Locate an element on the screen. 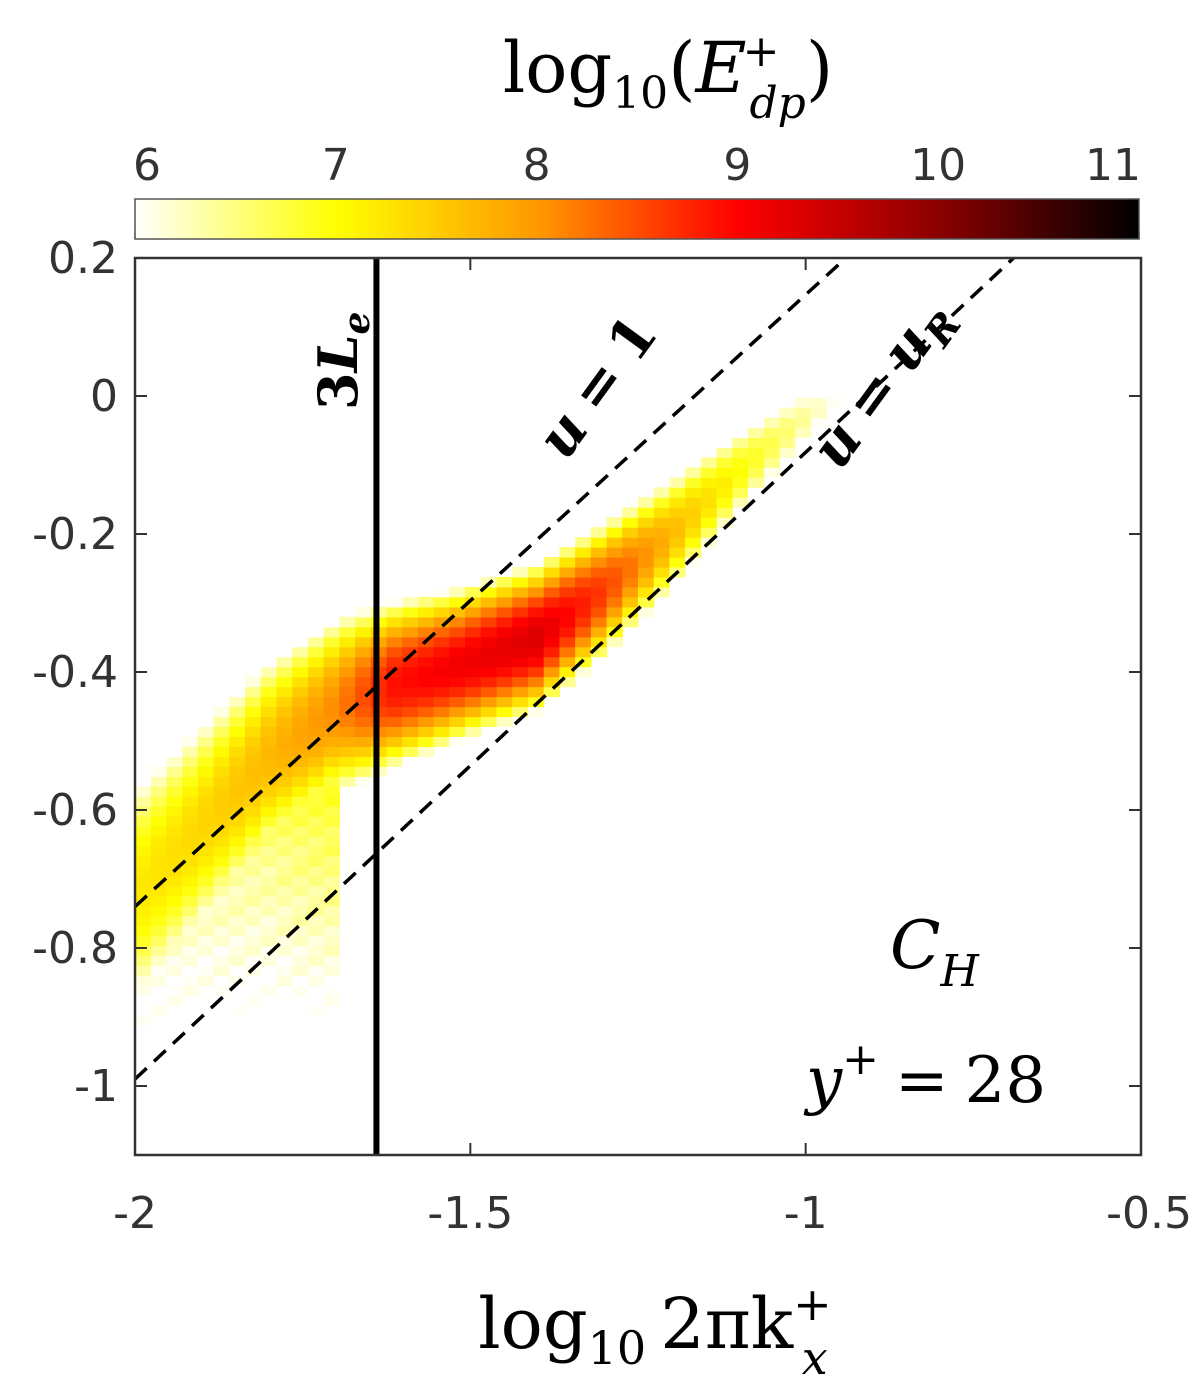 The height and width of the screenshot is (1376, 1196). y-tick-label: -0.2 is located at coordinates (75, 534).